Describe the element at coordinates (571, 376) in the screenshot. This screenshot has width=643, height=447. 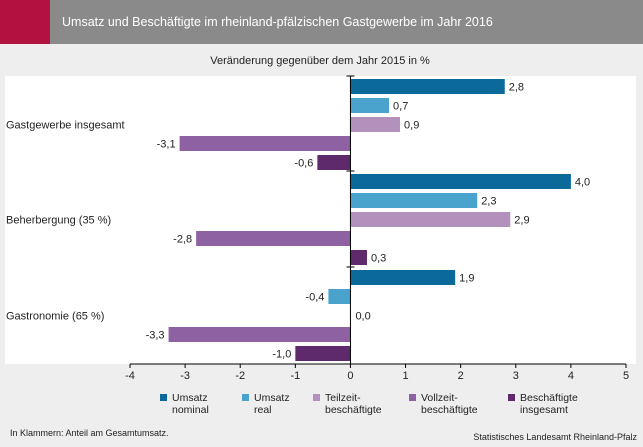
I see `x-tick-label-9: 4` at that location.